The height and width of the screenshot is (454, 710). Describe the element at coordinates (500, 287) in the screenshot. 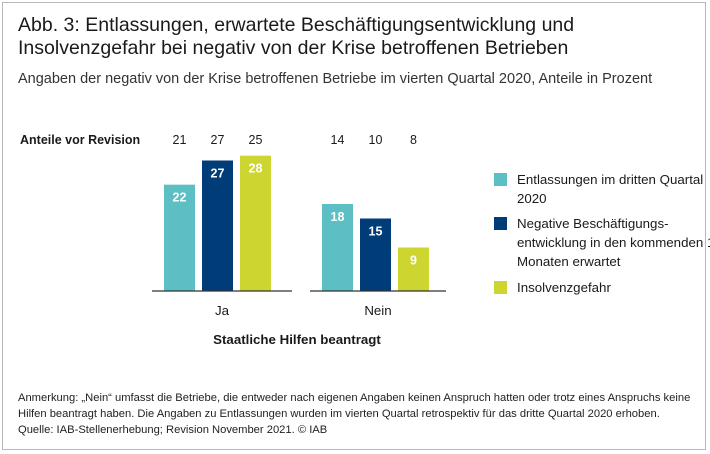

I see `legend-swatch-insolvenz` at that location.